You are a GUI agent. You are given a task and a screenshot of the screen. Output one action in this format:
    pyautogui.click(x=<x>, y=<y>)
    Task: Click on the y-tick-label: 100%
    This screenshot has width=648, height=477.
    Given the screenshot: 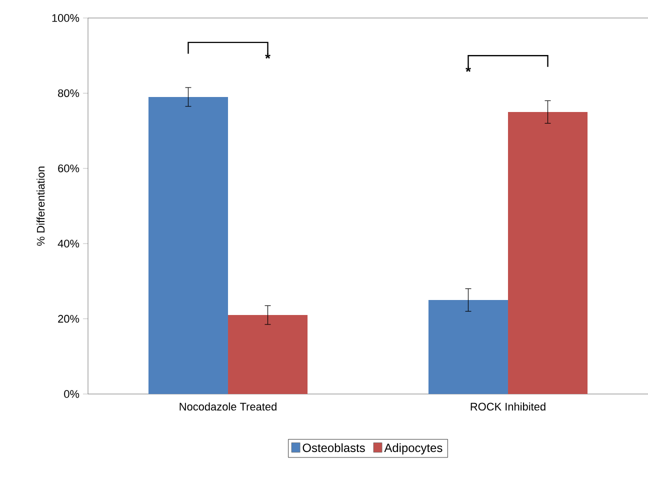 What is the action you would take?
    pyautogui.click(x=66, y=18)
    